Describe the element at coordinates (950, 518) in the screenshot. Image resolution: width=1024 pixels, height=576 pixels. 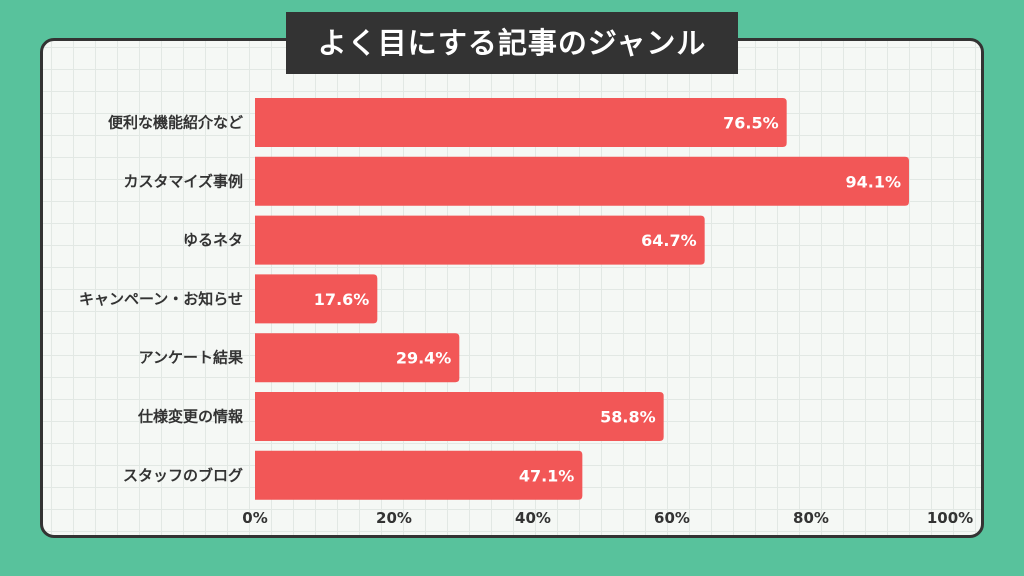
I see `x-tick-label-100: 100%` at that location.